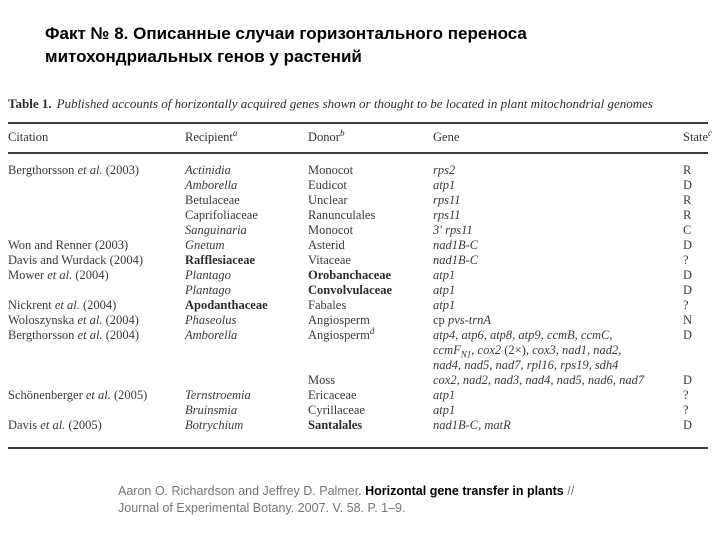 This screenshot has width=720, height=540. What do you see at coordinates (211, 135) in the screenshot?
I see `column-header-recipient: Recipienta` at bounding box center [211, 135].